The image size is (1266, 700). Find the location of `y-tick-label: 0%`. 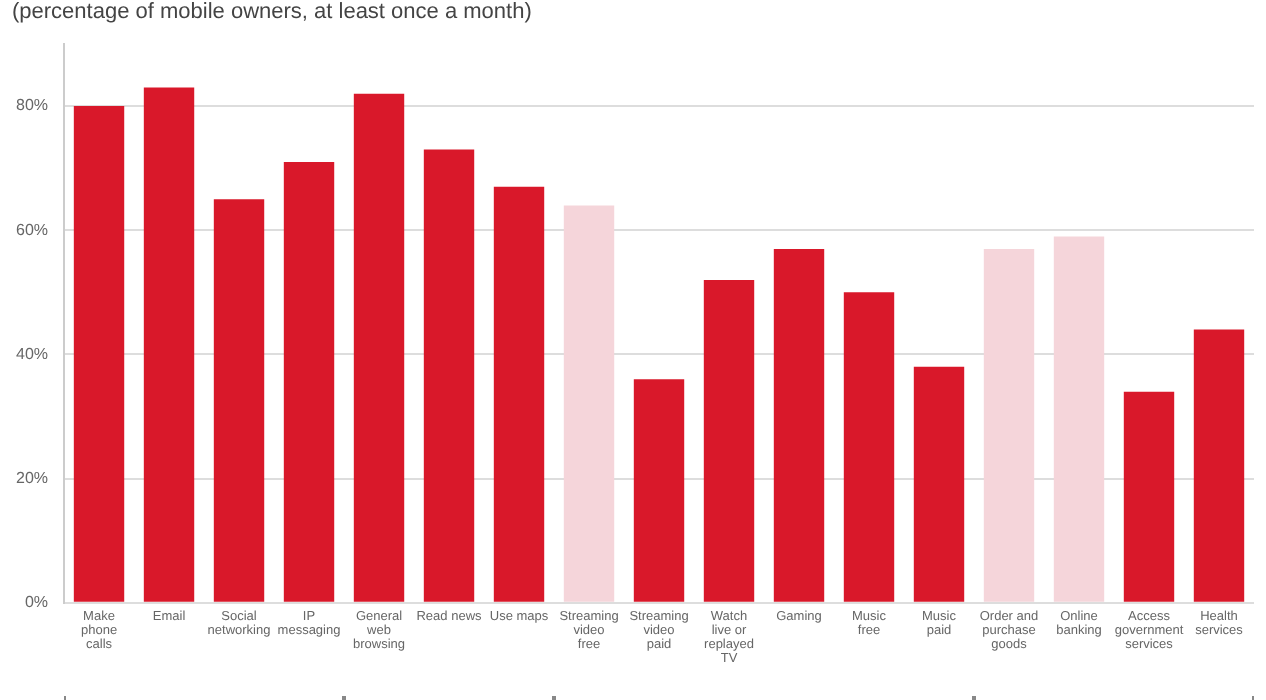

y-tick-label: 0% is located at coordinates (36, 602).